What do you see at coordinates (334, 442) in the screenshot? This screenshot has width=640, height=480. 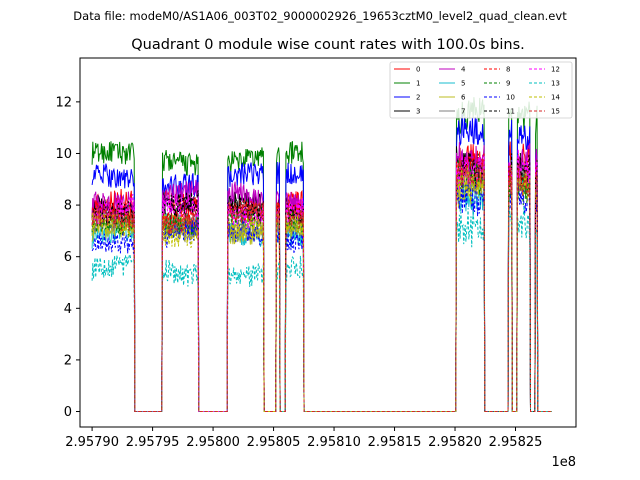 I see `x-tick-label: 2.95810` at bounding box center [334, 442].